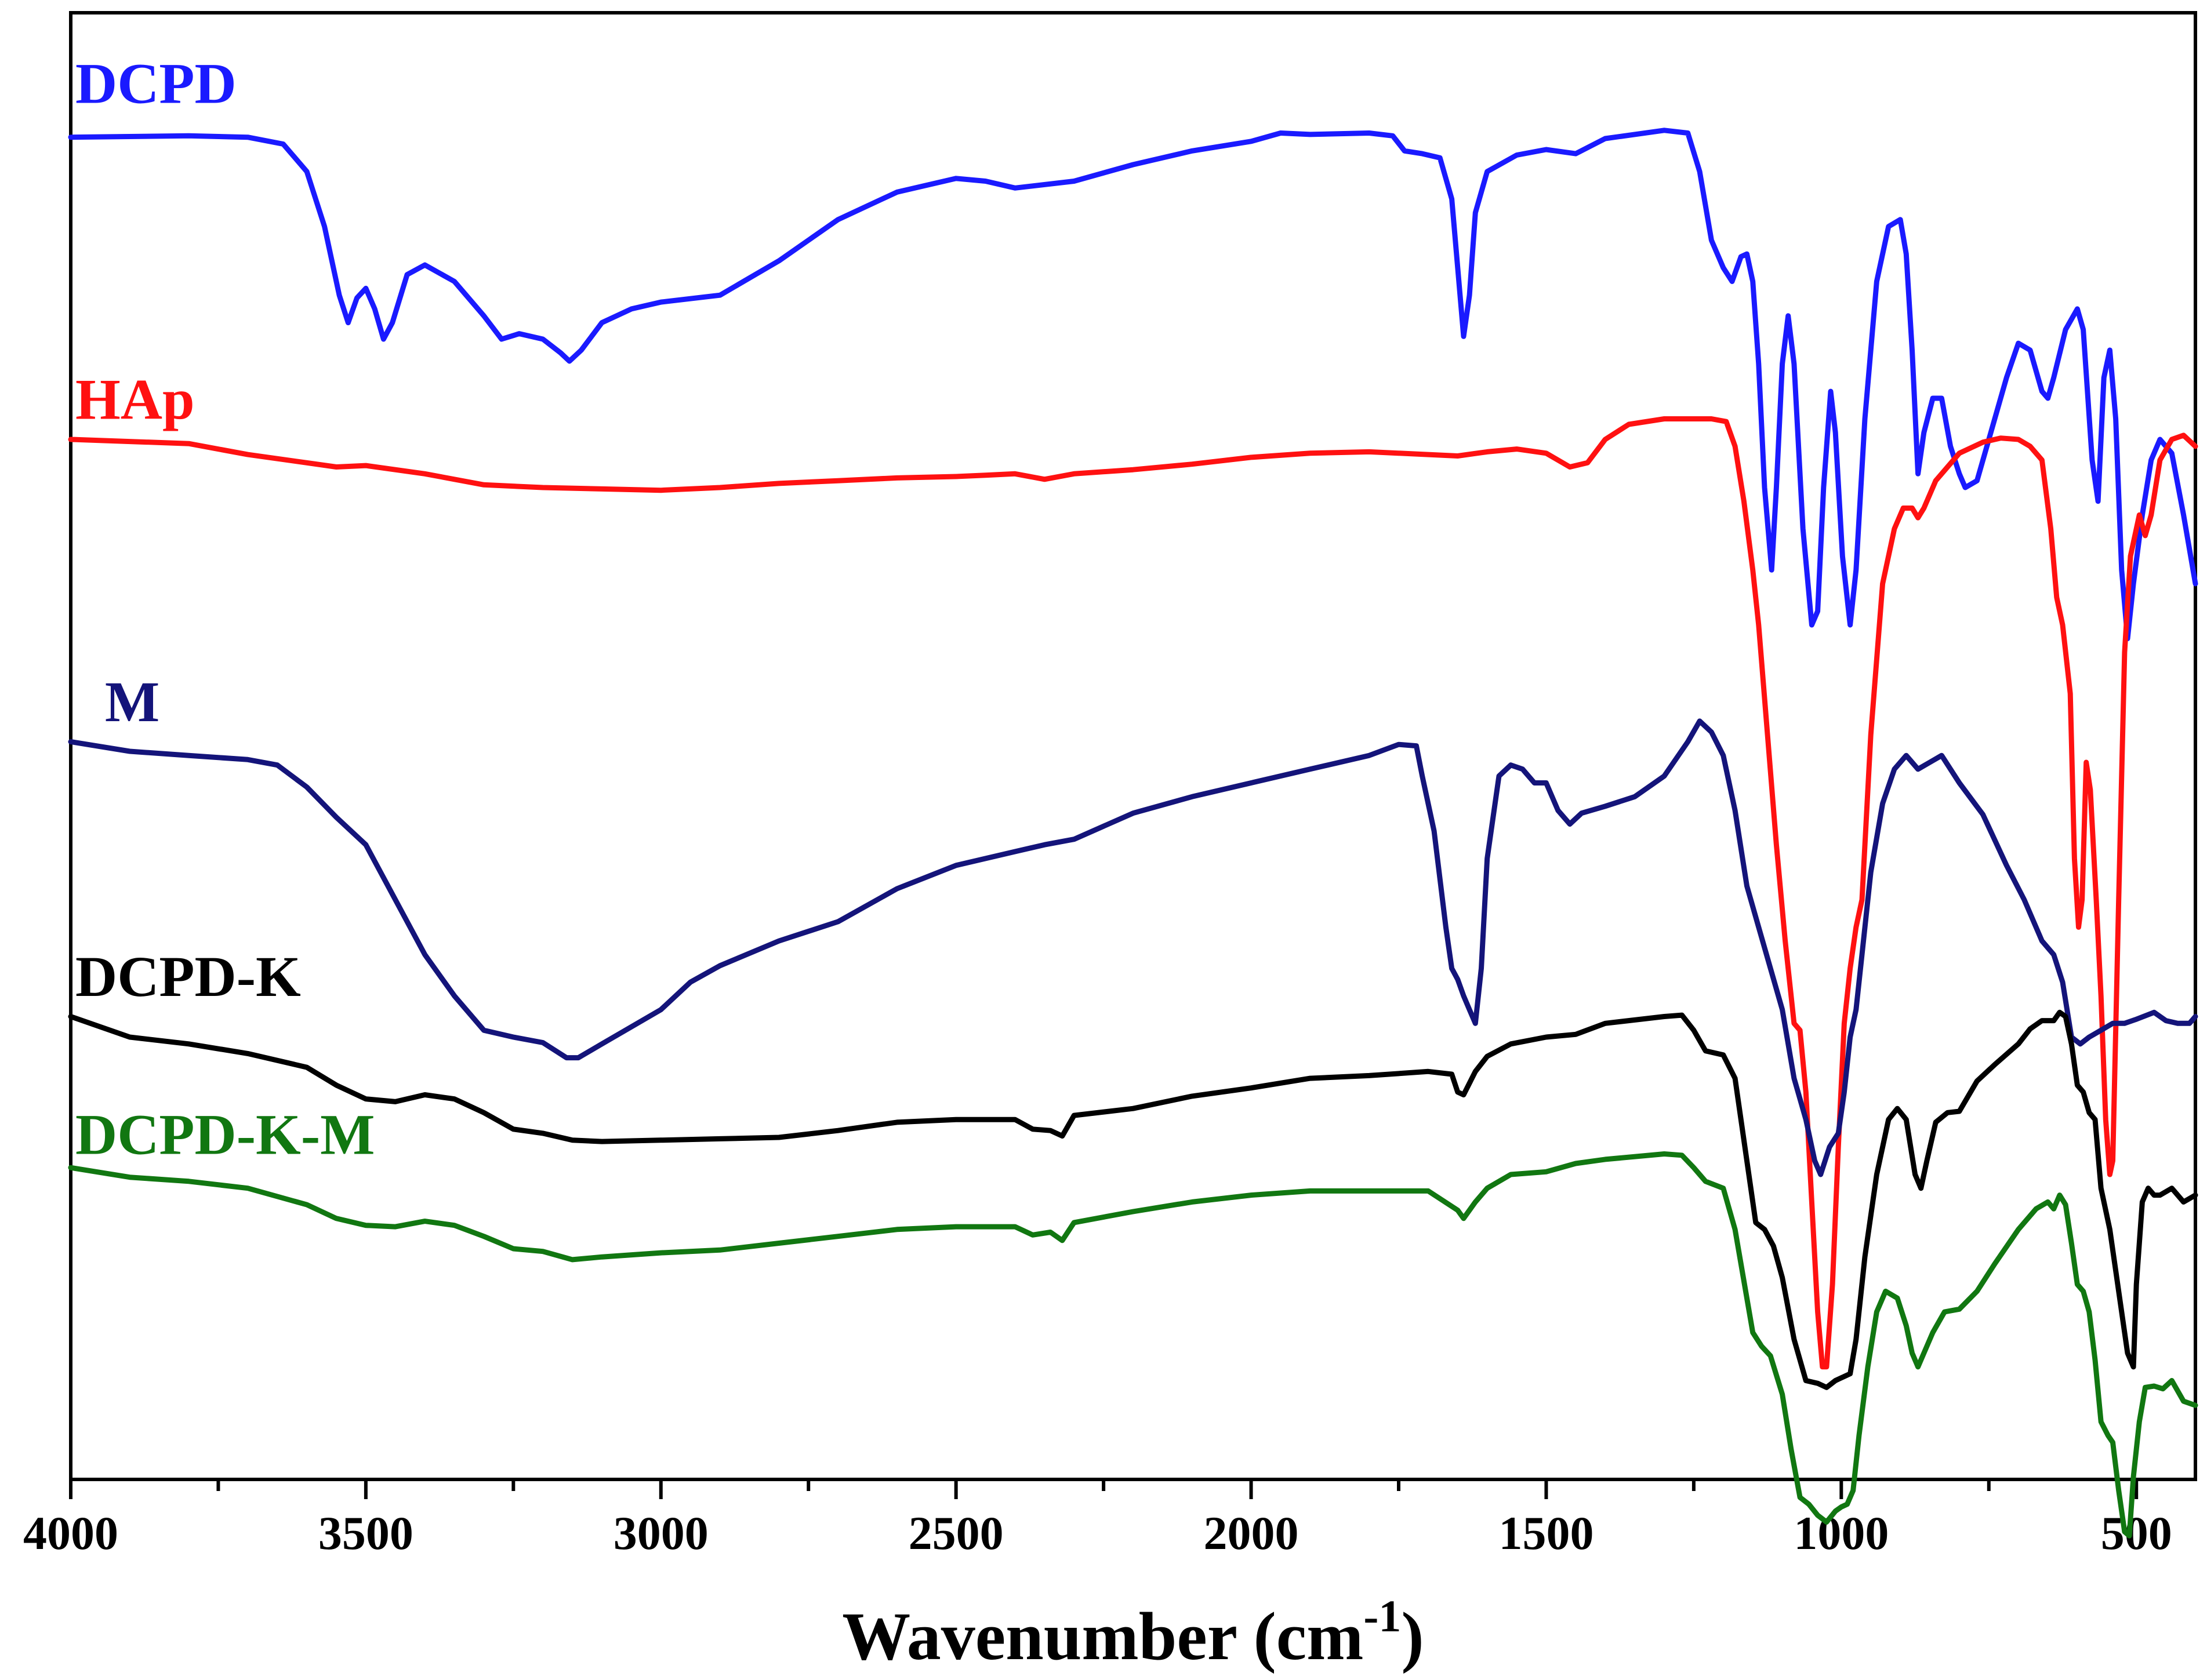 This screenshot has width=2207, height=1680. What do you see at coordinates (135, 400) in the screenshot?
I see `series-label-hap: HAp` at bounding box center [135, 400].